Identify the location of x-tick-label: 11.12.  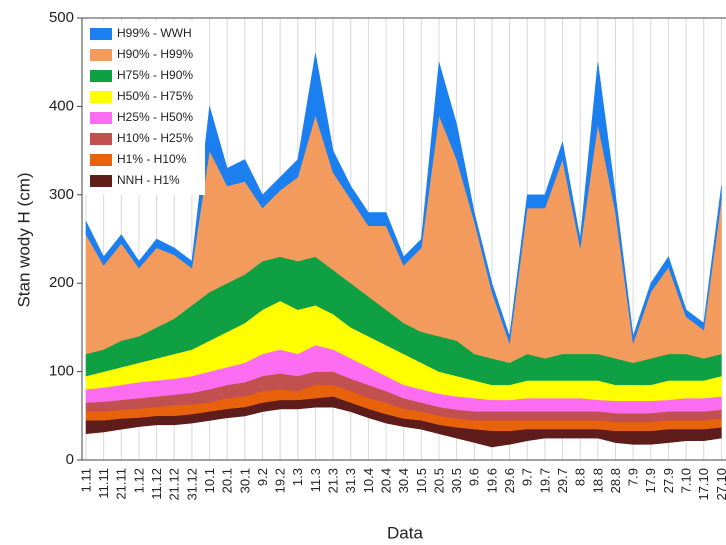
(156, 484).